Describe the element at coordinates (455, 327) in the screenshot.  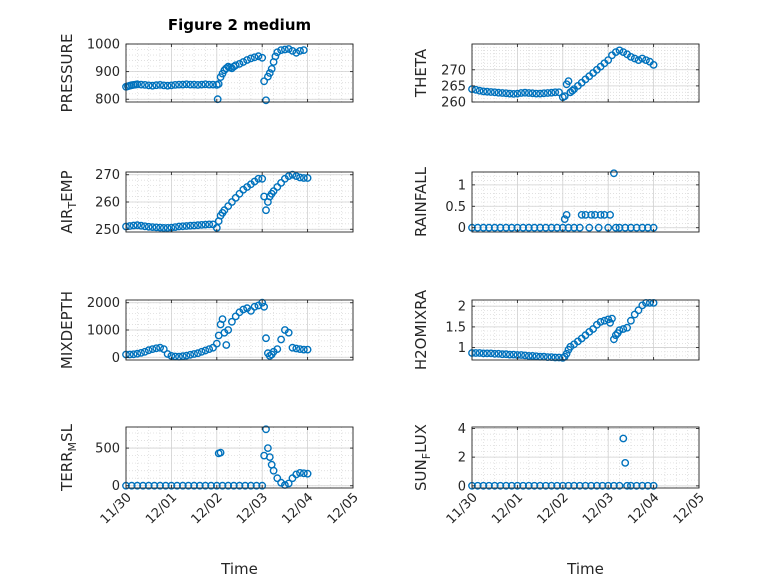
I see `y-tick-label: 1.5` at that location.